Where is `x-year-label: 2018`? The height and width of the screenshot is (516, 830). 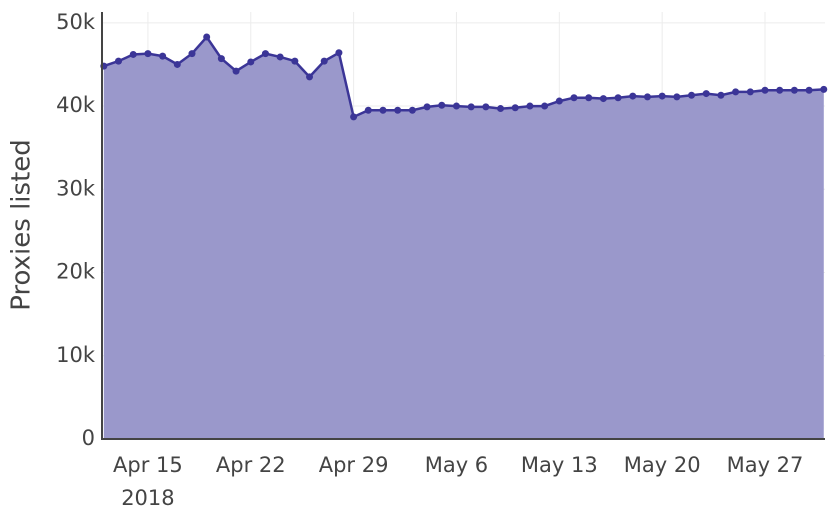 x-year-label: 2018 is located at coordinates (147, 498).